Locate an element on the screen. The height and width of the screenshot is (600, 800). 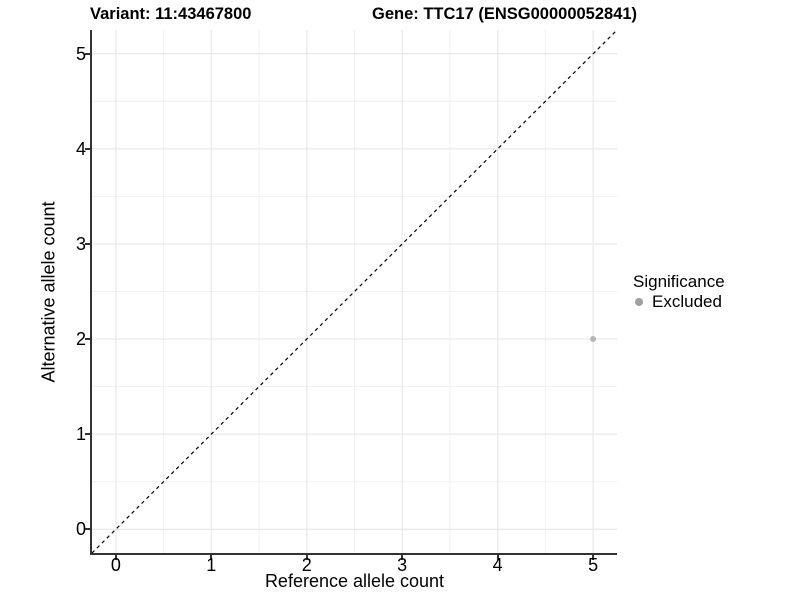
data-point is located at coordinates (593, 339).